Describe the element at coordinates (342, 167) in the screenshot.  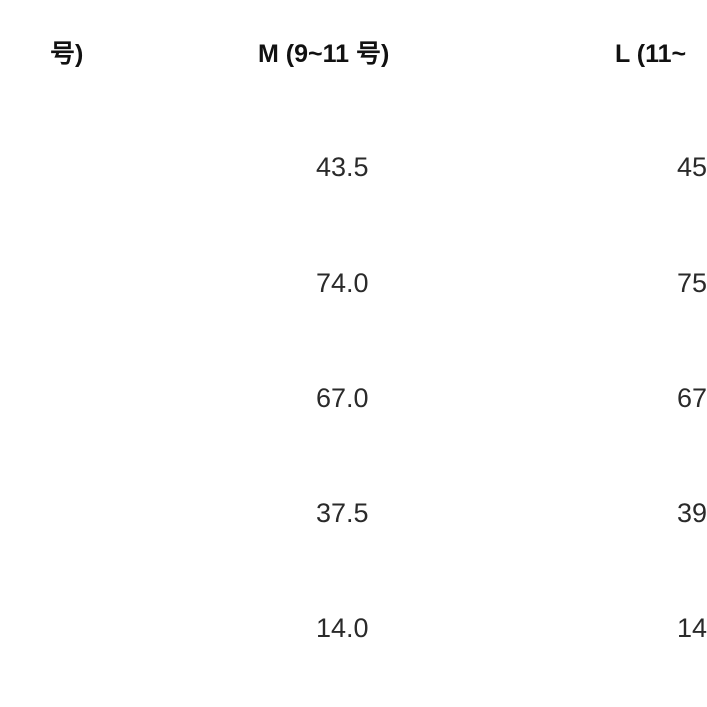
I see `cell-m-row1: 43.5` at that location.